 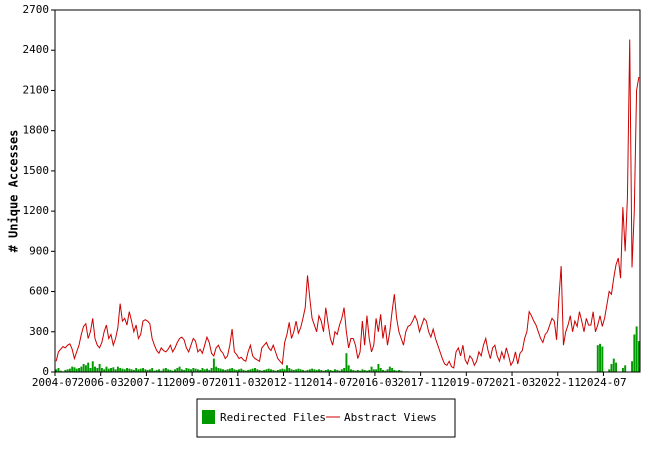 What do you see at coordinates (192, 382) in the screenshot?
I see `x-tick-label: 2009-07` at bounding box center [192, 382].